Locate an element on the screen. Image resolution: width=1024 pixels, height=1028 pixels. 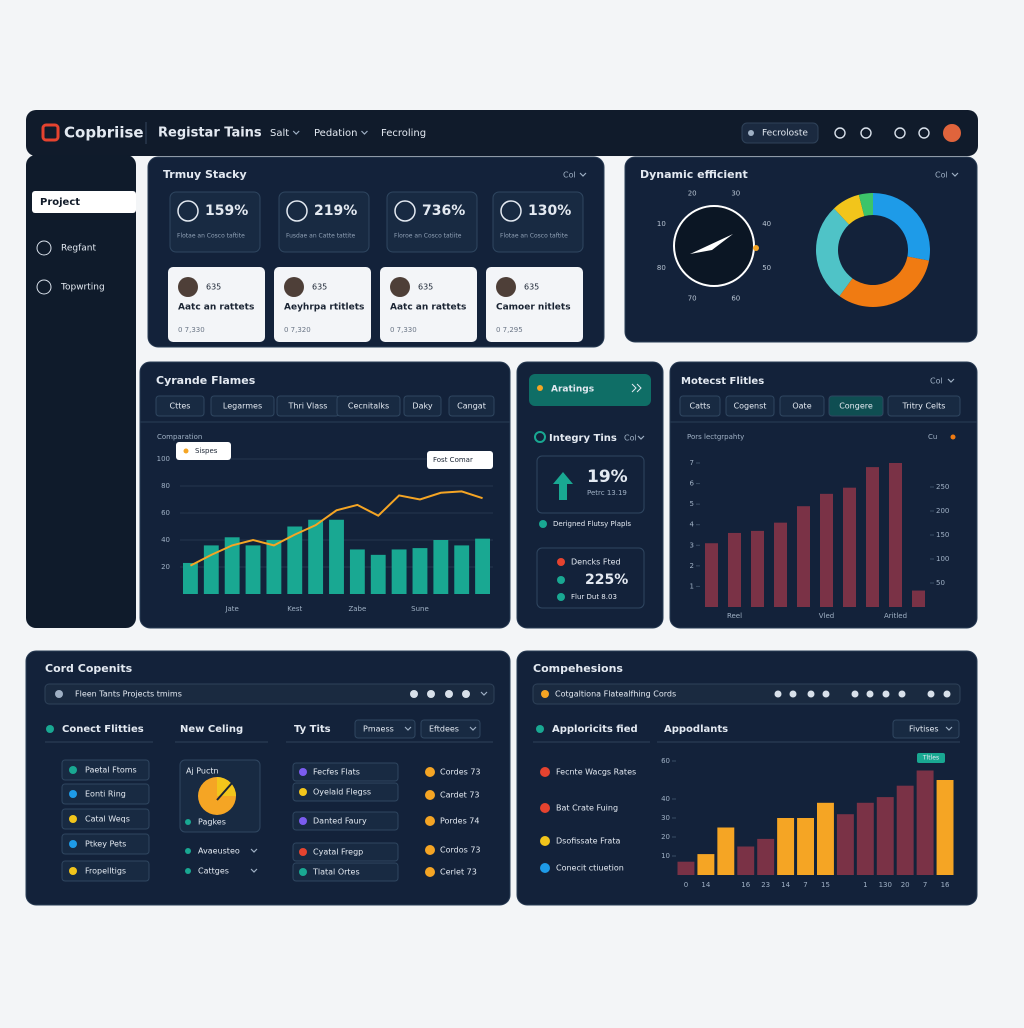
tab-label: Cecnitalks is located at coordinates (368, 406).